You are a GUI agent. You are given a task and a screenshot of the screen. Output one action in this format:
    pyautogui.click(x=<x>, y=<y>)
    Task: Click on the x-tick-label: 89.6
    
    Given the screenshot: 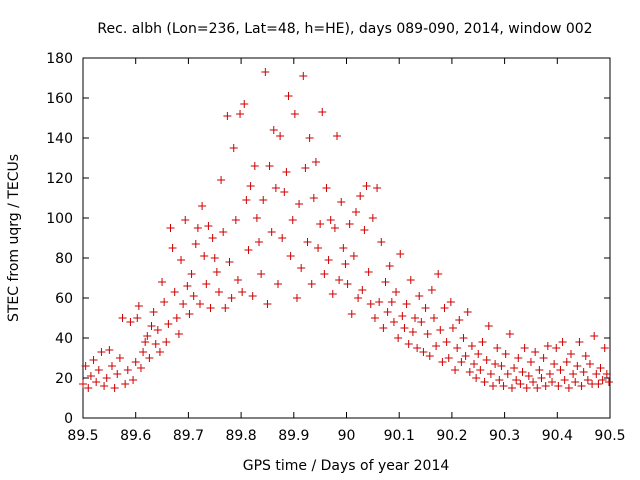 What is the action you would take?
    pyautogui.click(x=135, y=436)
    